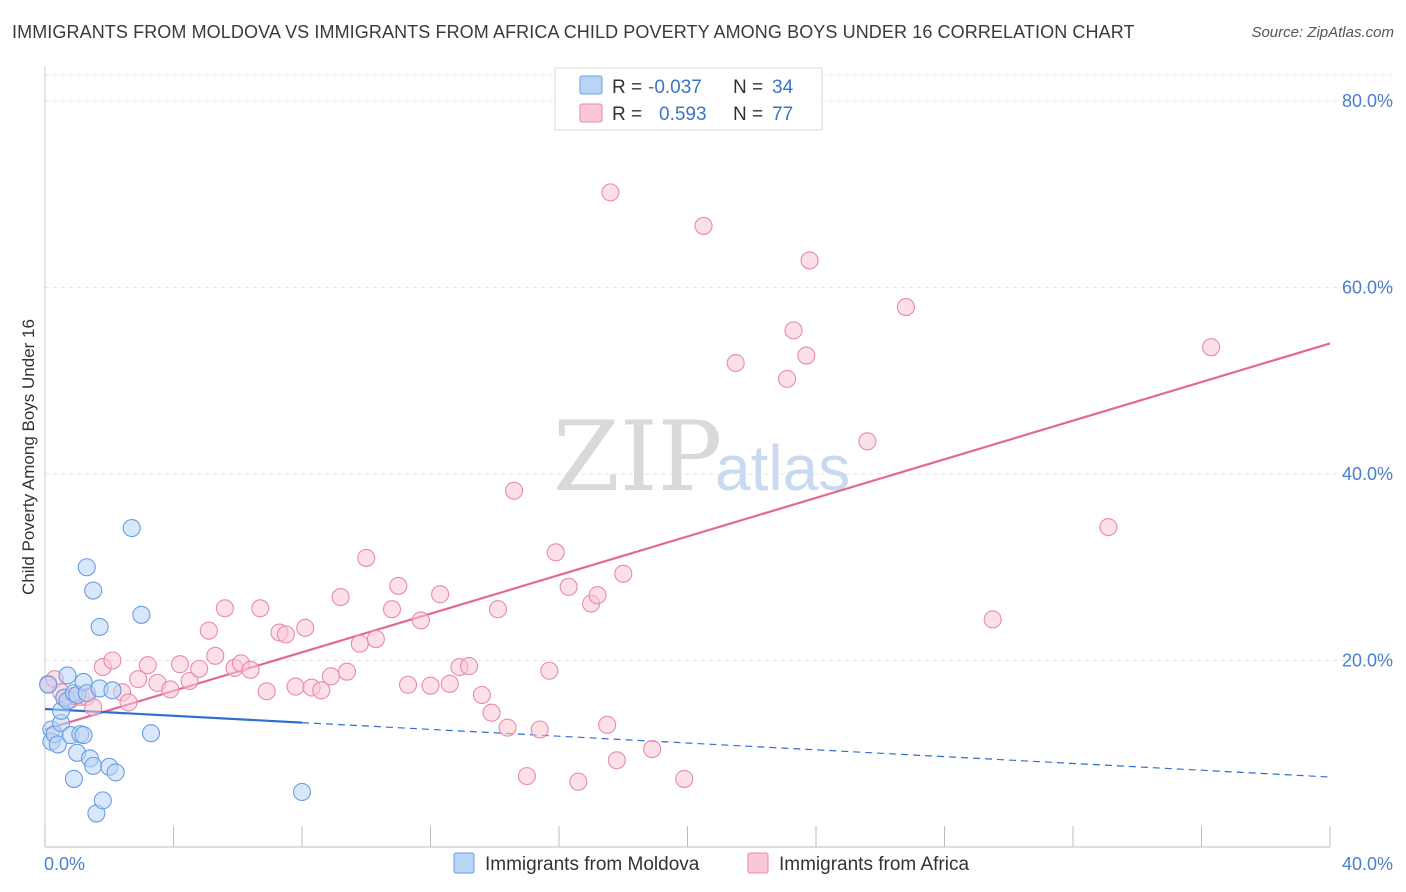 The height and width of the screenshot is (892, 1406). Describe the element at coordinates (627, 87) in the screenshot. I see `legend-r-label-moldova: R =` at that location.